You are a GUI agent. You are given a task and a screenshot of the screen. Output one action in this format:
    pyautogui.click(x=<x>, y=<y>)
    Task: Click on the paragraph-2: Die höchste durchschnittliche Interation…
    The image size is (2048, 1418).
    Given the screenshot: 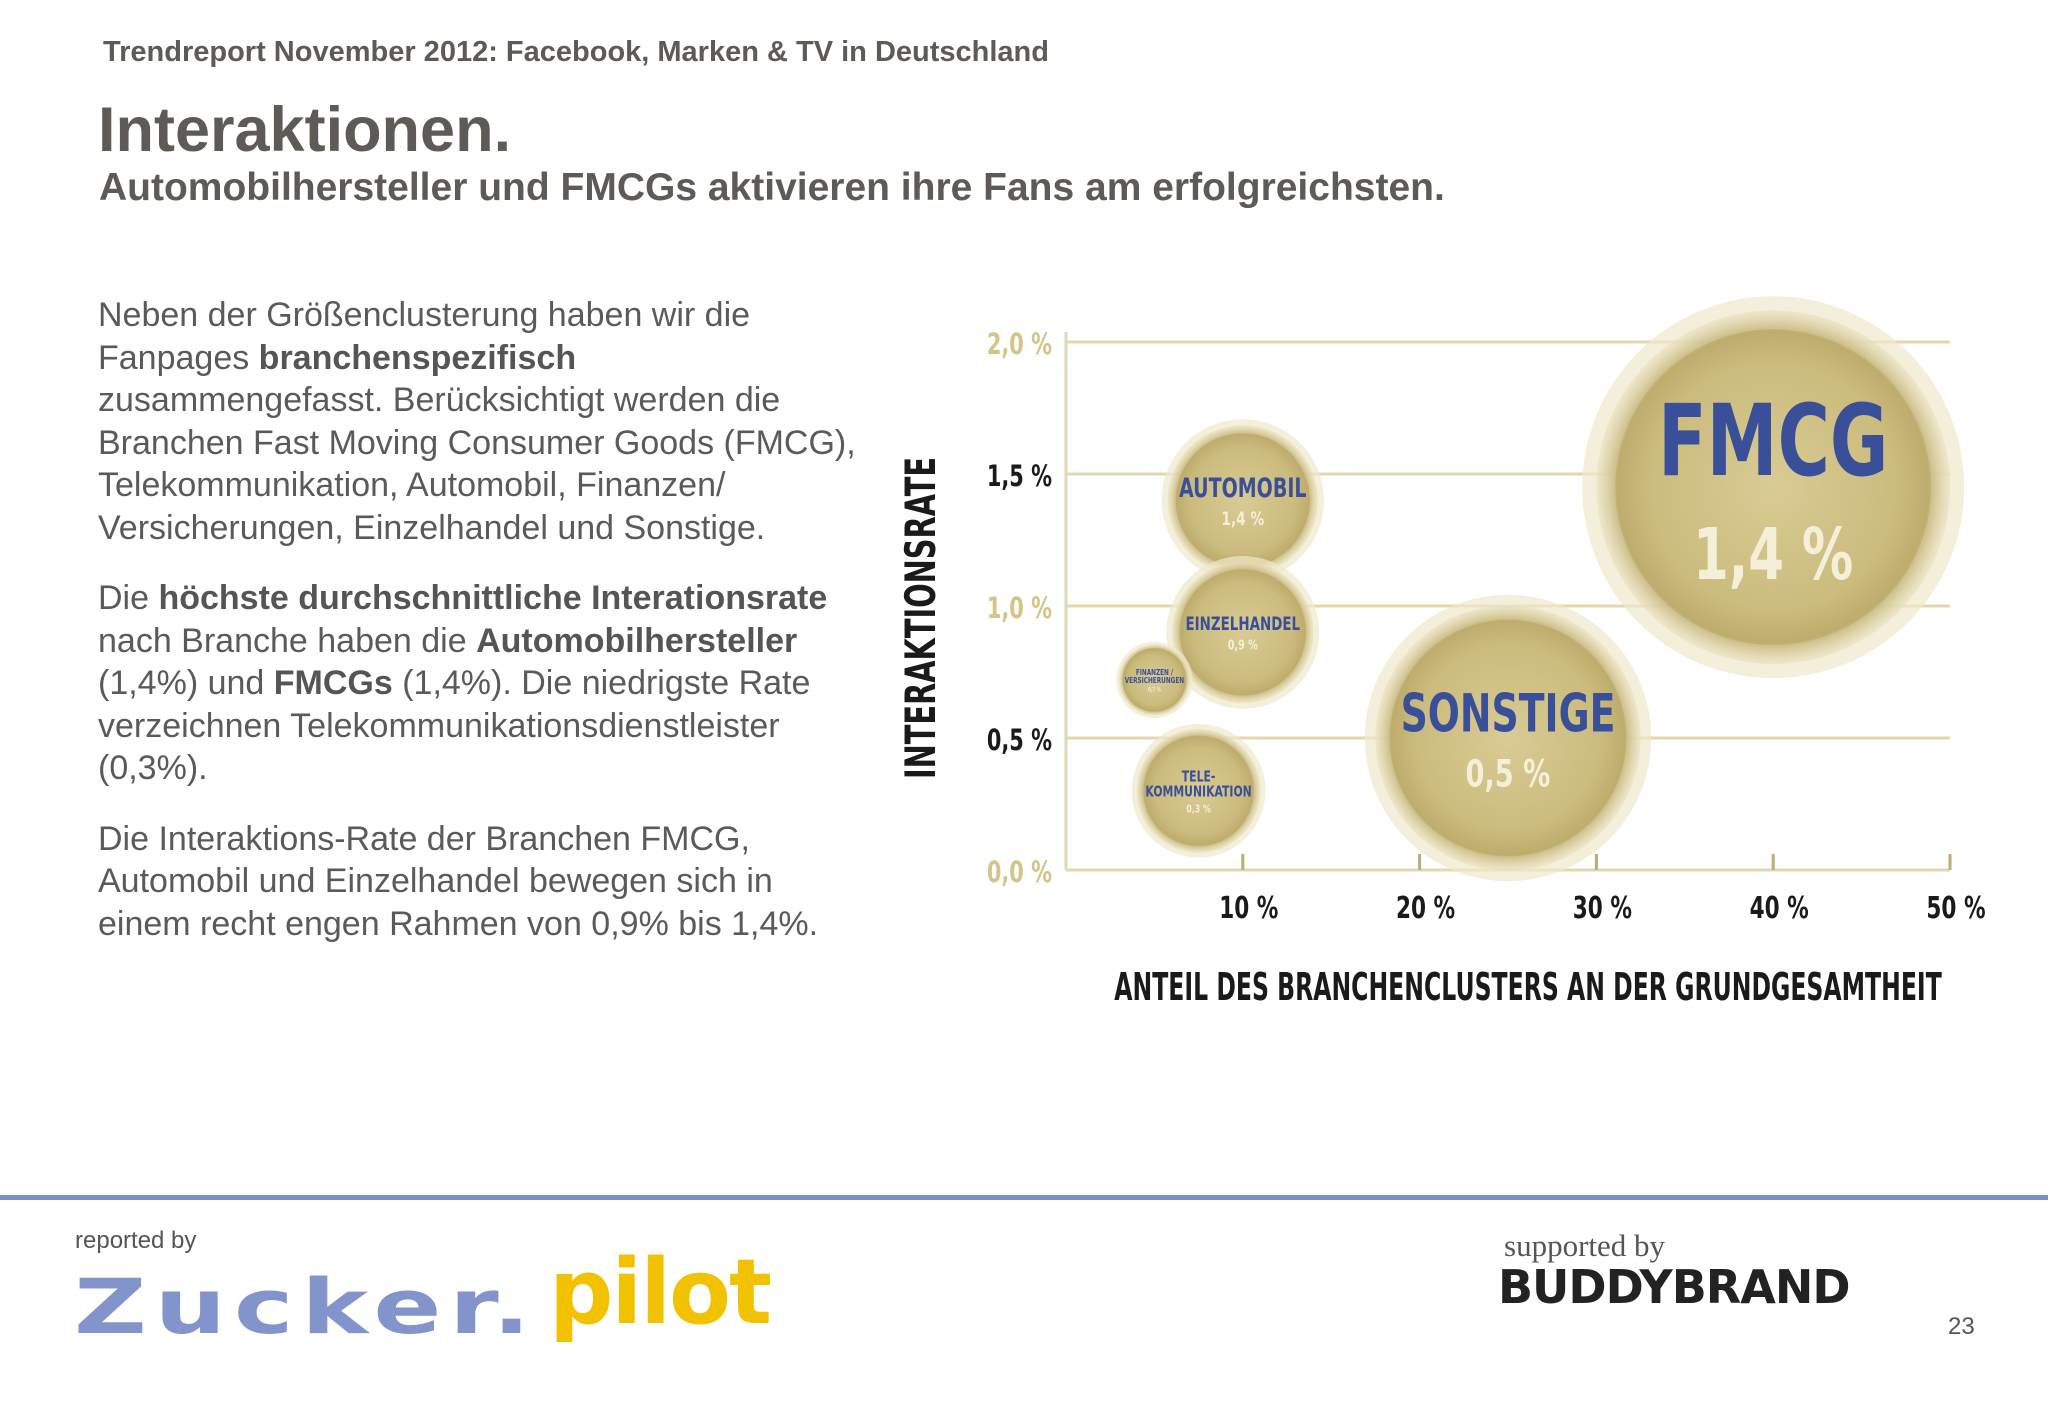 What is the action you would take?
    pyautogui.click(x=463, y=683)
    